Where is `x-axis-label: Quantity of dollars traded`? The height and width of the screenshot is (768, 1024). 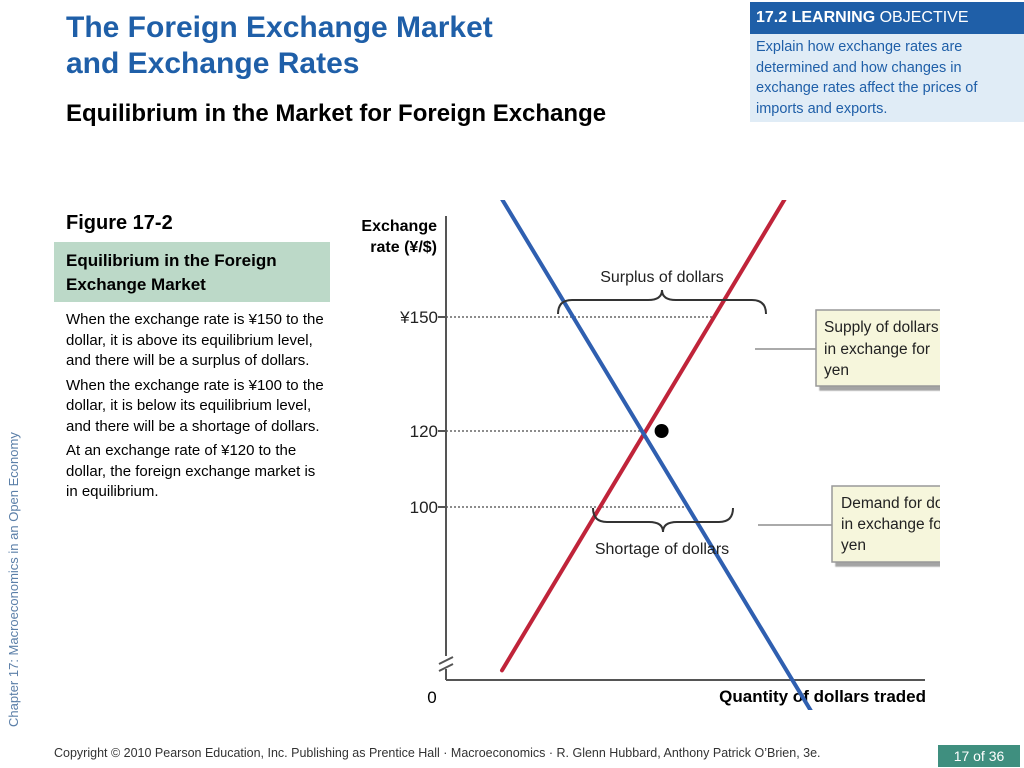
x-axis-label: Quantity of dollars traded is located at coordinates (822, 696).